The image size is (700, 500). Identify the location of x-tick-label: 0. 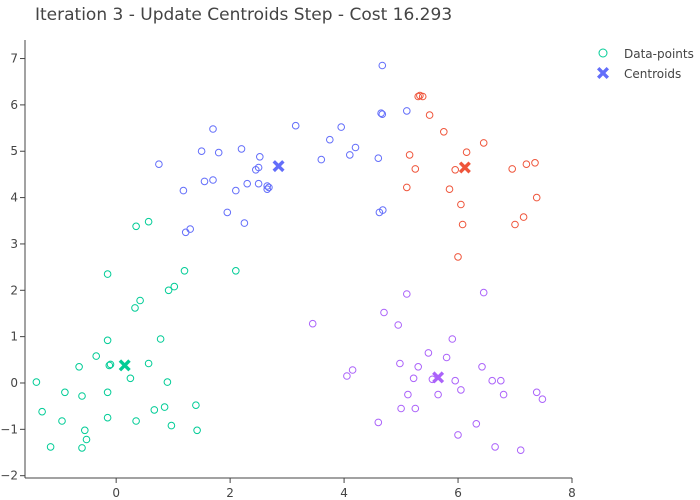
(116, 493).